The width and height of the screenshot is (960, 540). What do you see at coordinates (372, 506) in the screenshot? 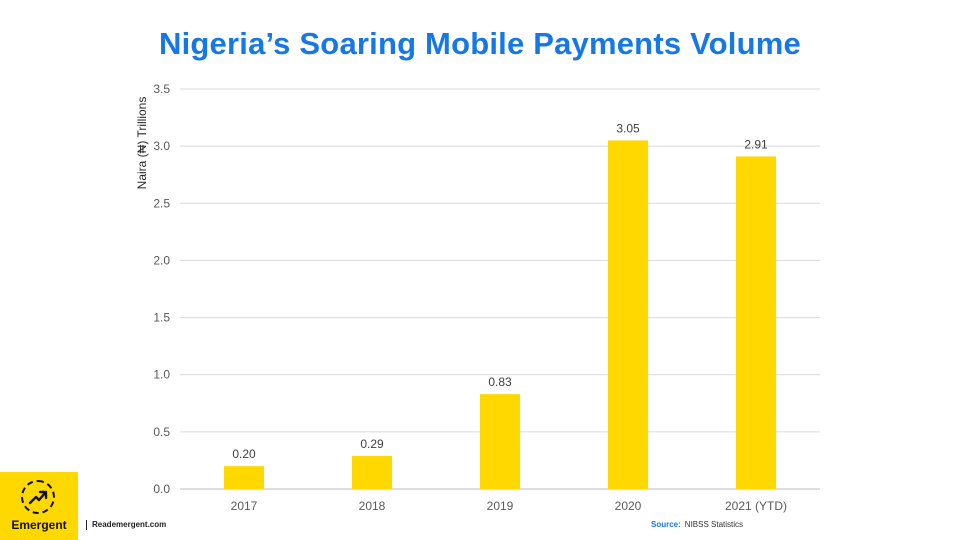
I see `x-tick-label: 2018` at bounding box center [372, 506].